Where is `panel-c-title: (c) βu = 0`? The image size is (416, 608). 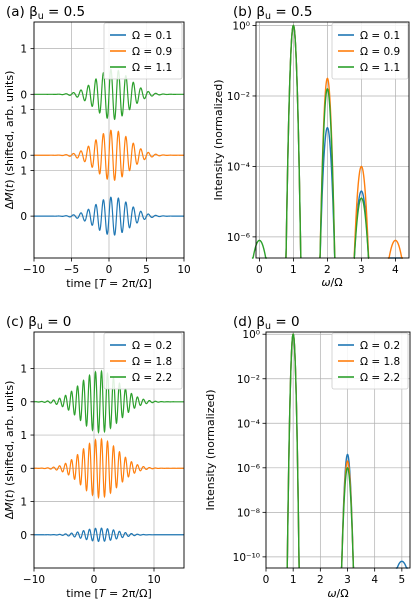 panel-c-title: (c) βu = 0 is located at coordinates (38, 323).